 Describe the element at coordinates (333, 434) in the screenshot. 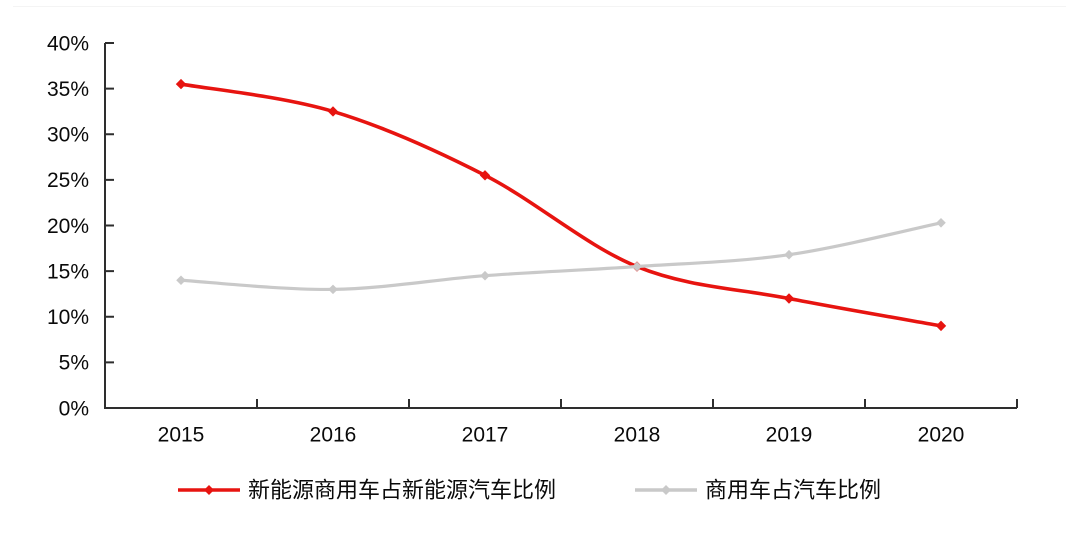

I see `x-axis-label: 2016` at that location.